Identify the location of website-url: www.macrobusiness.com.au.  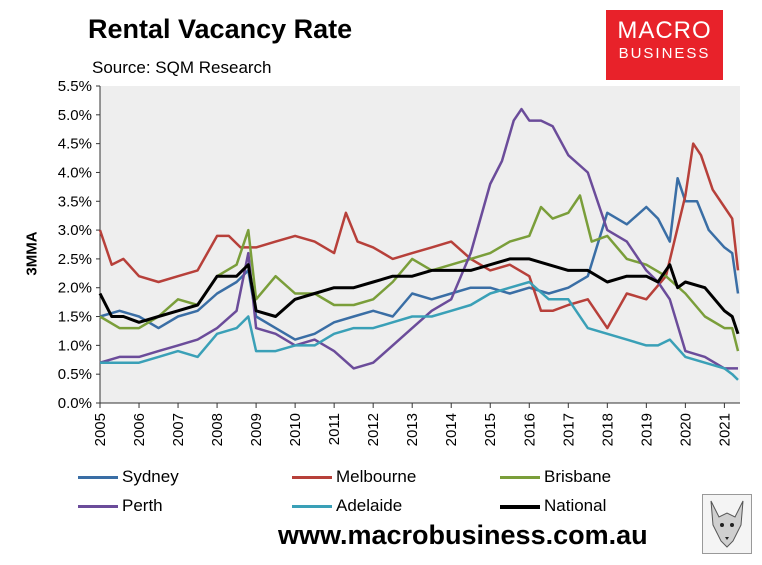
(463, 535).